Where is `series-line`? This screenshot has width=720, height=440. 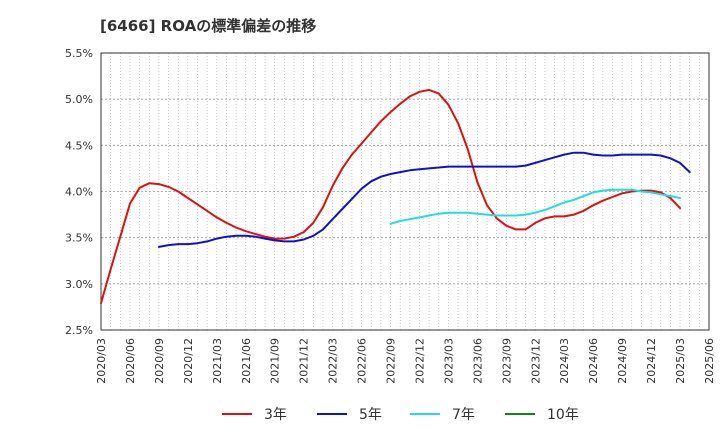
series-line is located at coordinates (535, 206).